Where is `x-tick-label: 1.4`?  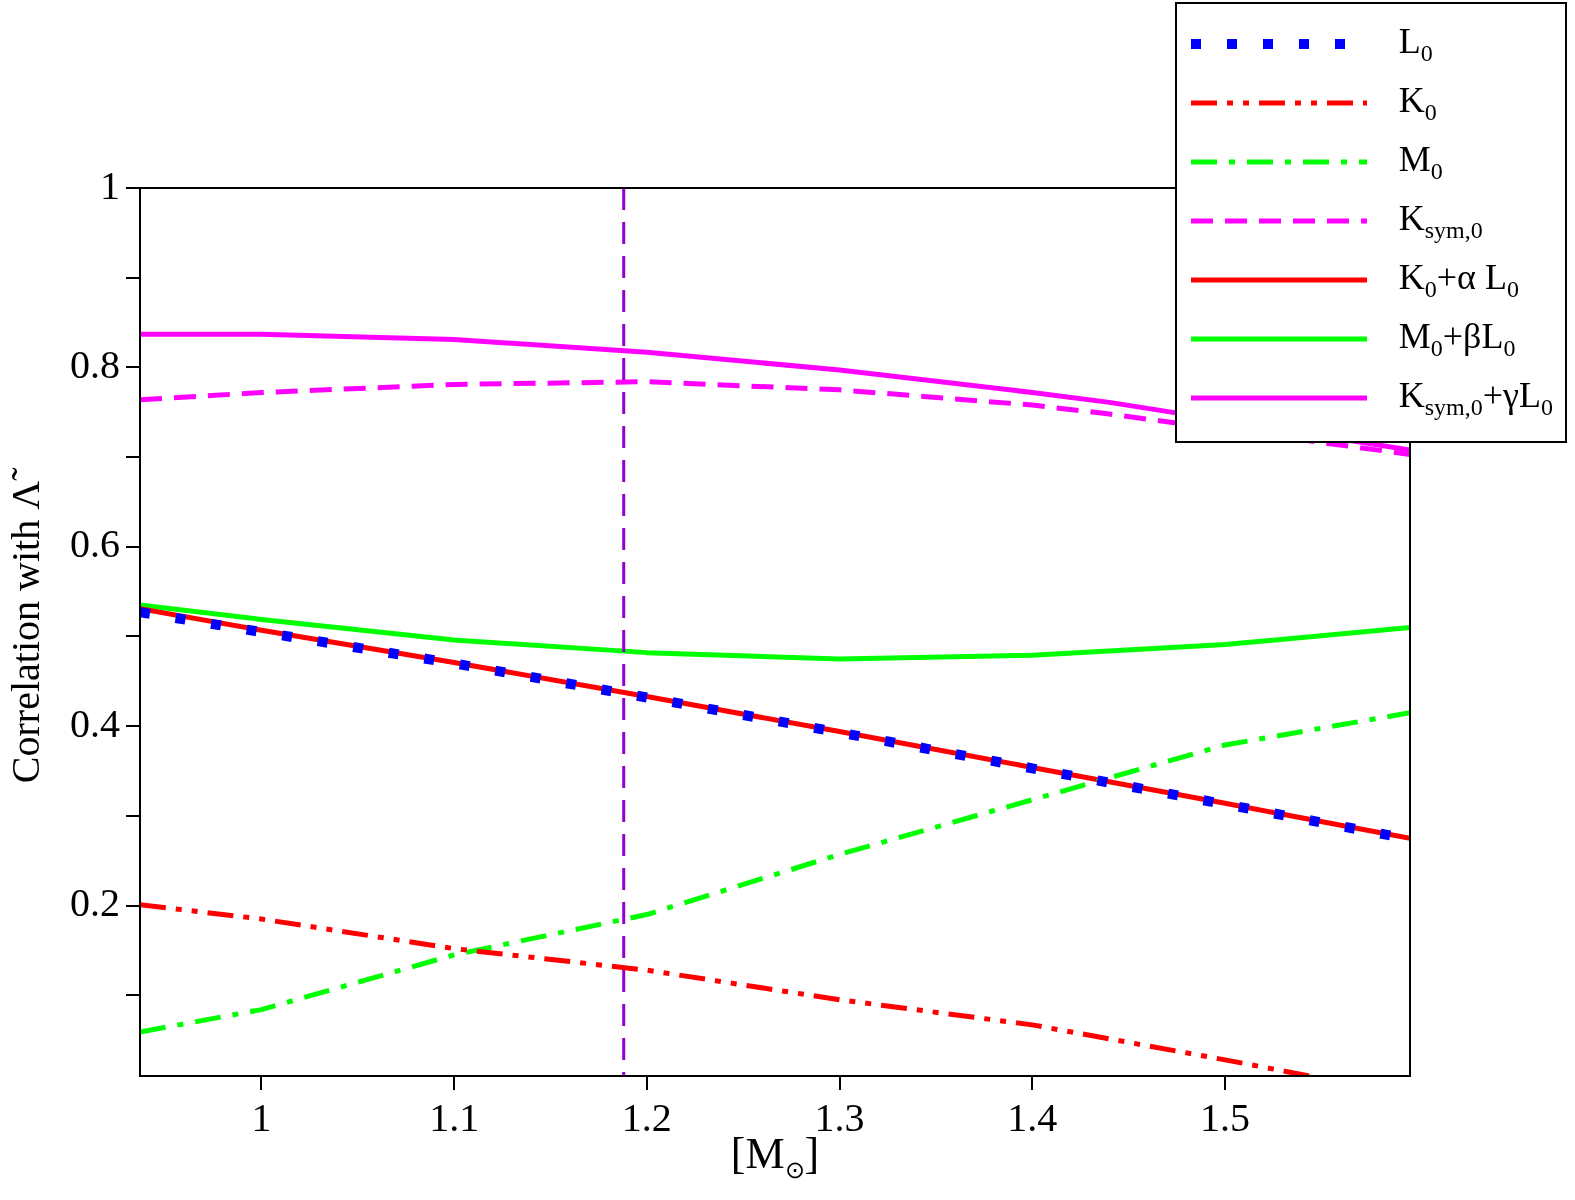 x-tick-label: 1.4 is located at coordinates (1032, 1117).